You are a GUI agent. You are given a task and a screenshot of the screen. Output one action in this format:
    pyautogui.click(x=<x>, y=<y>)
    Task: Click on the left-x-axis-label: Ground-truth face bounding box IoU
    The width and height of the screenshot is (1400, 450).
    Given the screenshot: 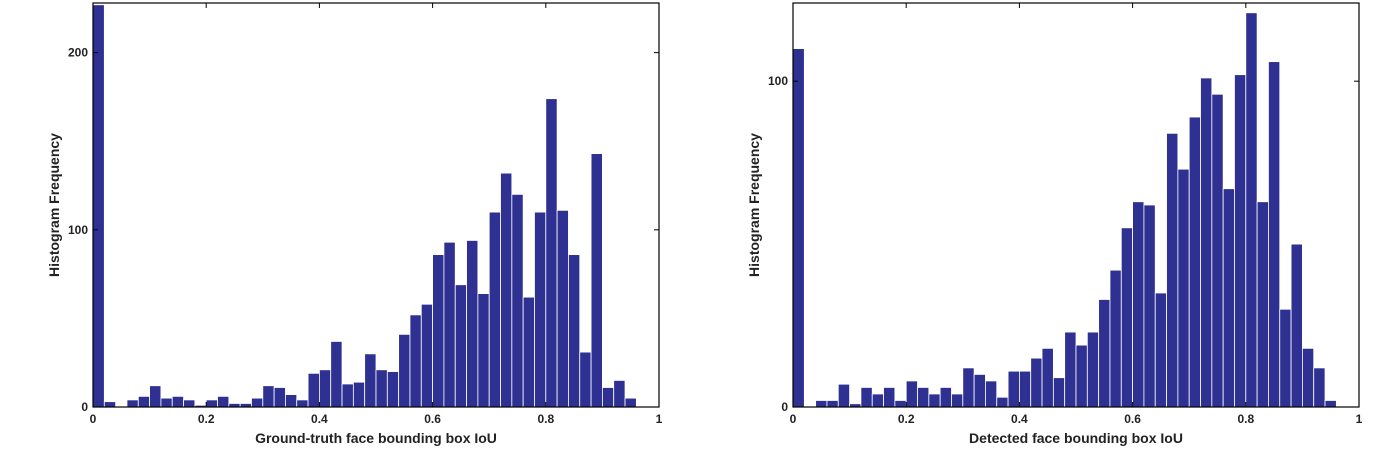 What is the action you would take?
    pyautogui.click(x=376, y=438)
    